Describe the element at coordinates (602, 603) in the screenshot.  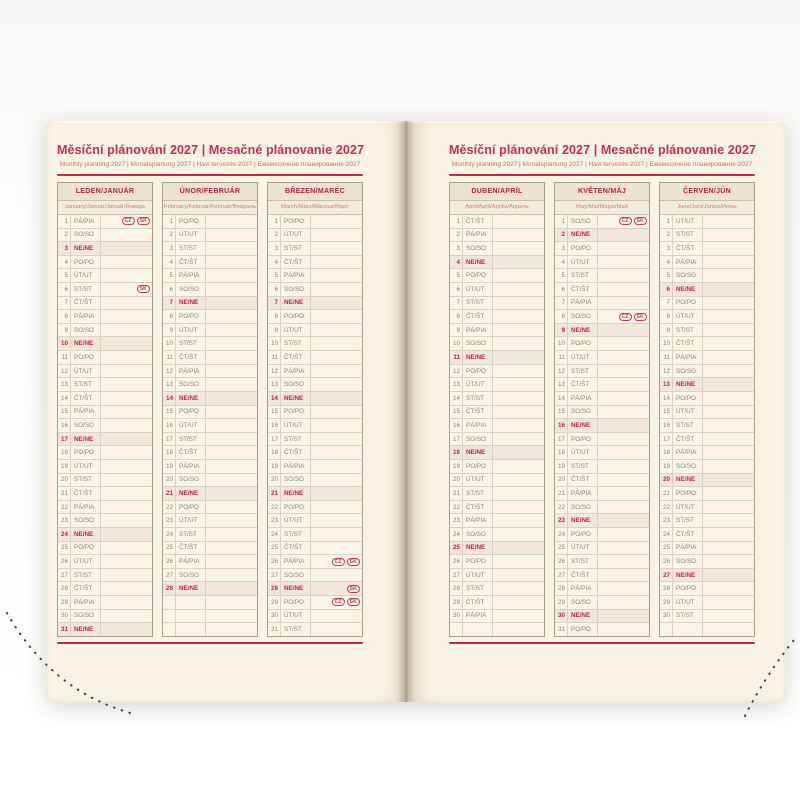
I see `day-row: 29 SO/SO` at that location.